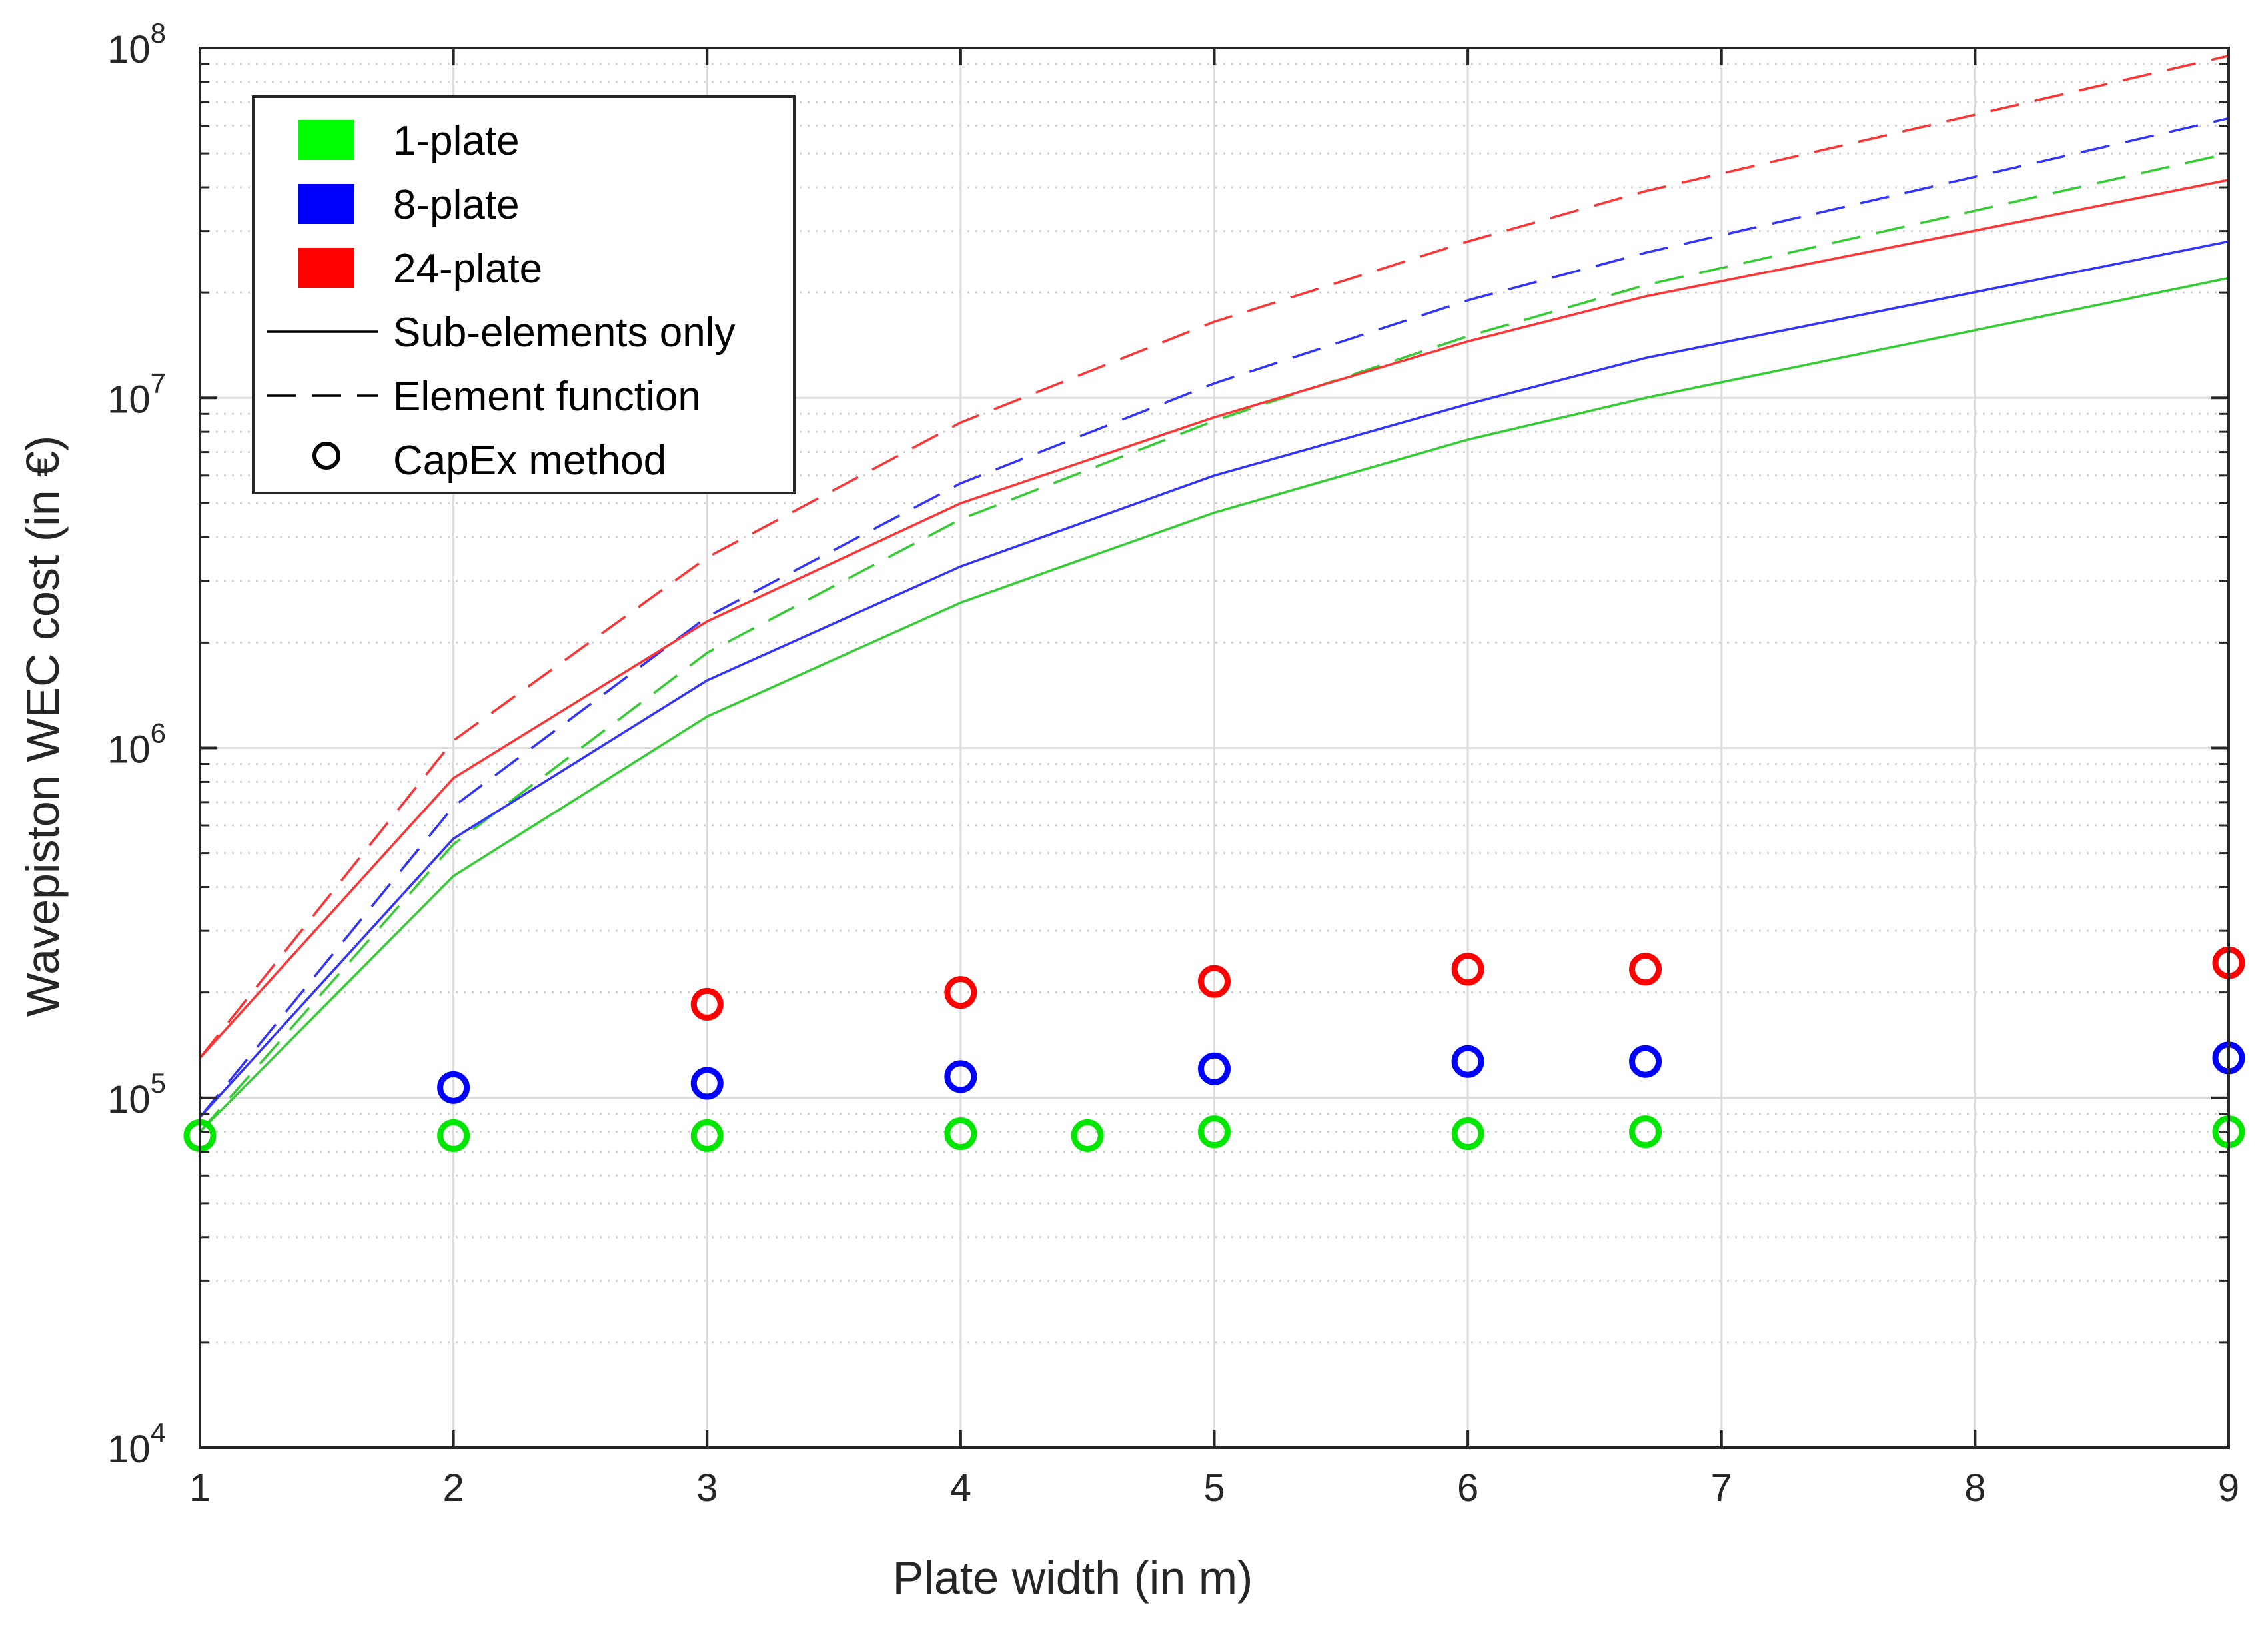  I want to click on y-axis-title: Wavepiston WEC cost (in €), so click(43, 727).